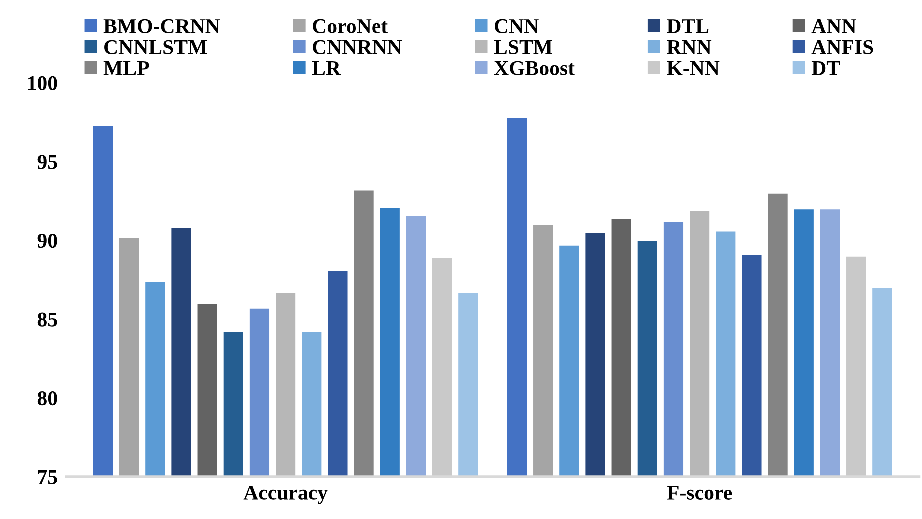 Image resolution: width=922 pixels, height=519 pixels. Describe the element at coordinates (162, 26) in the screenshot. I see `legend-label: BMO-CRNN` at that location.